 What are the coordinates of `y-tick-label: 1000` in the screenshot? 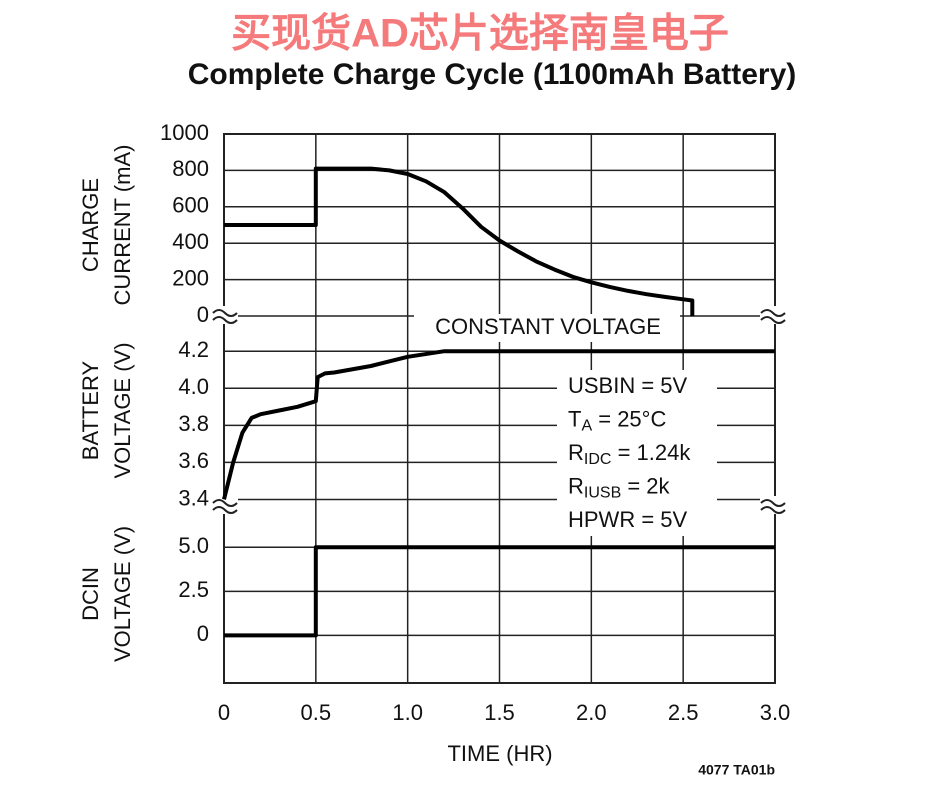 It's located at (184, 132).